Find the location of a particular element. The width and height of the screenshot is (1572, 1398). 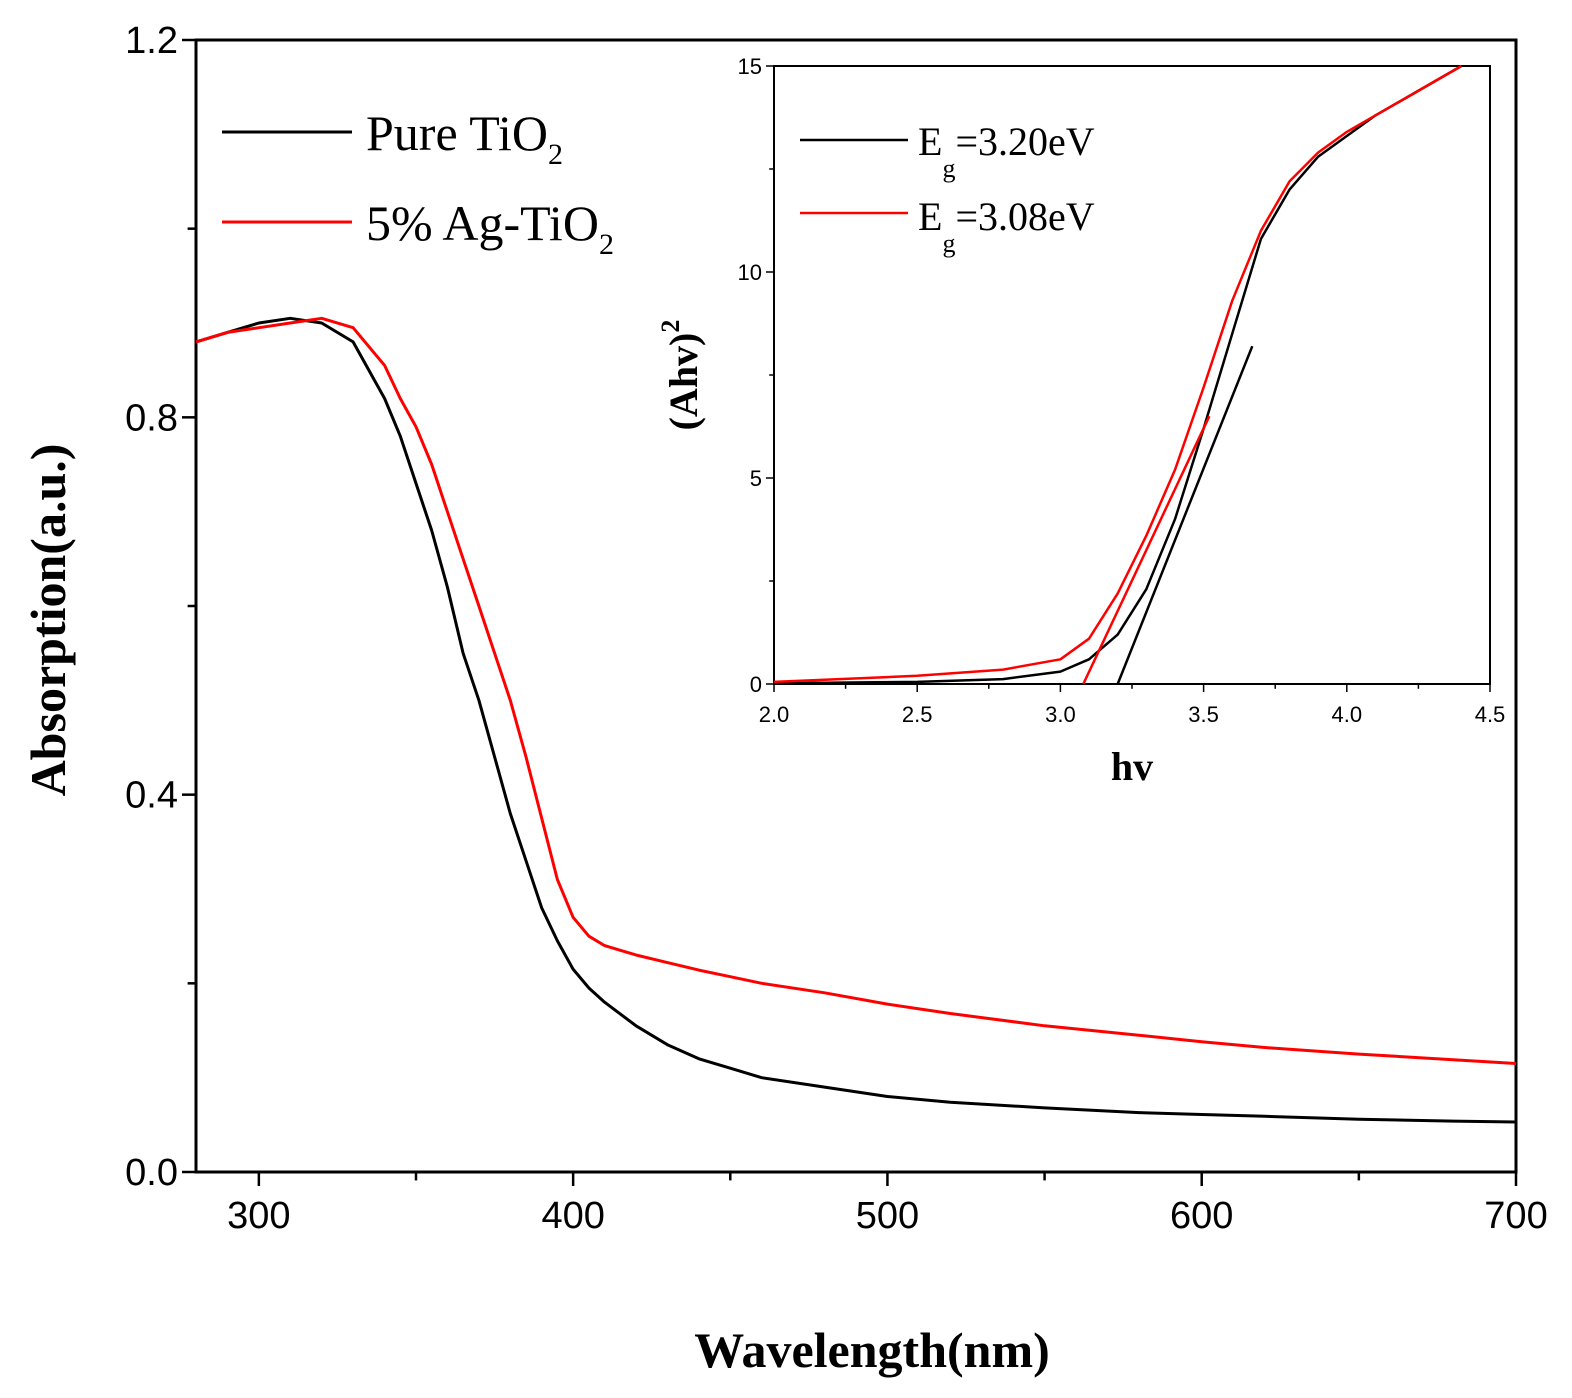

inset-bandgap-fit-pure-tio2 is located at coordinates (1185, 515).